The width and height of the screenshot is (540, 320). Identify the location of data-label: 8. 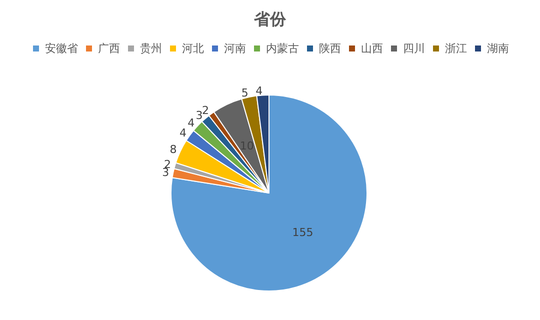
(173, 149).